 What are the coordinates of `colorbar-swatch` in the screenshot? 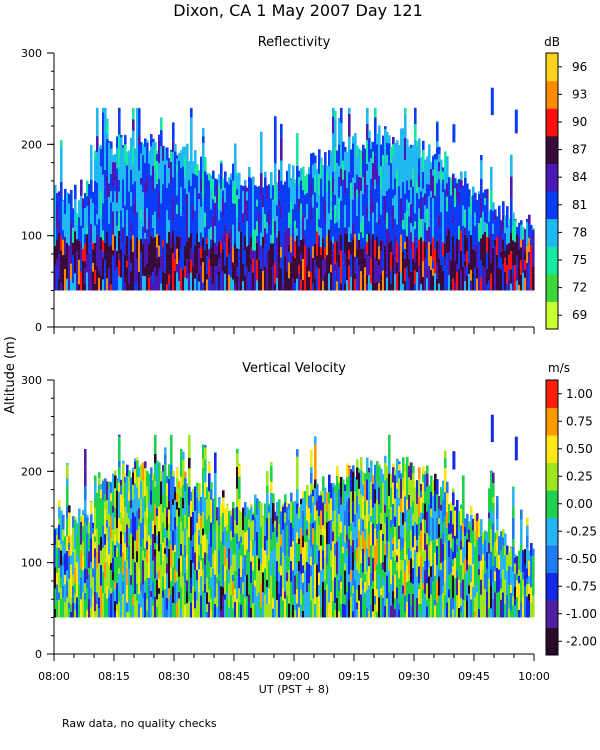 It's located at (552, 122).